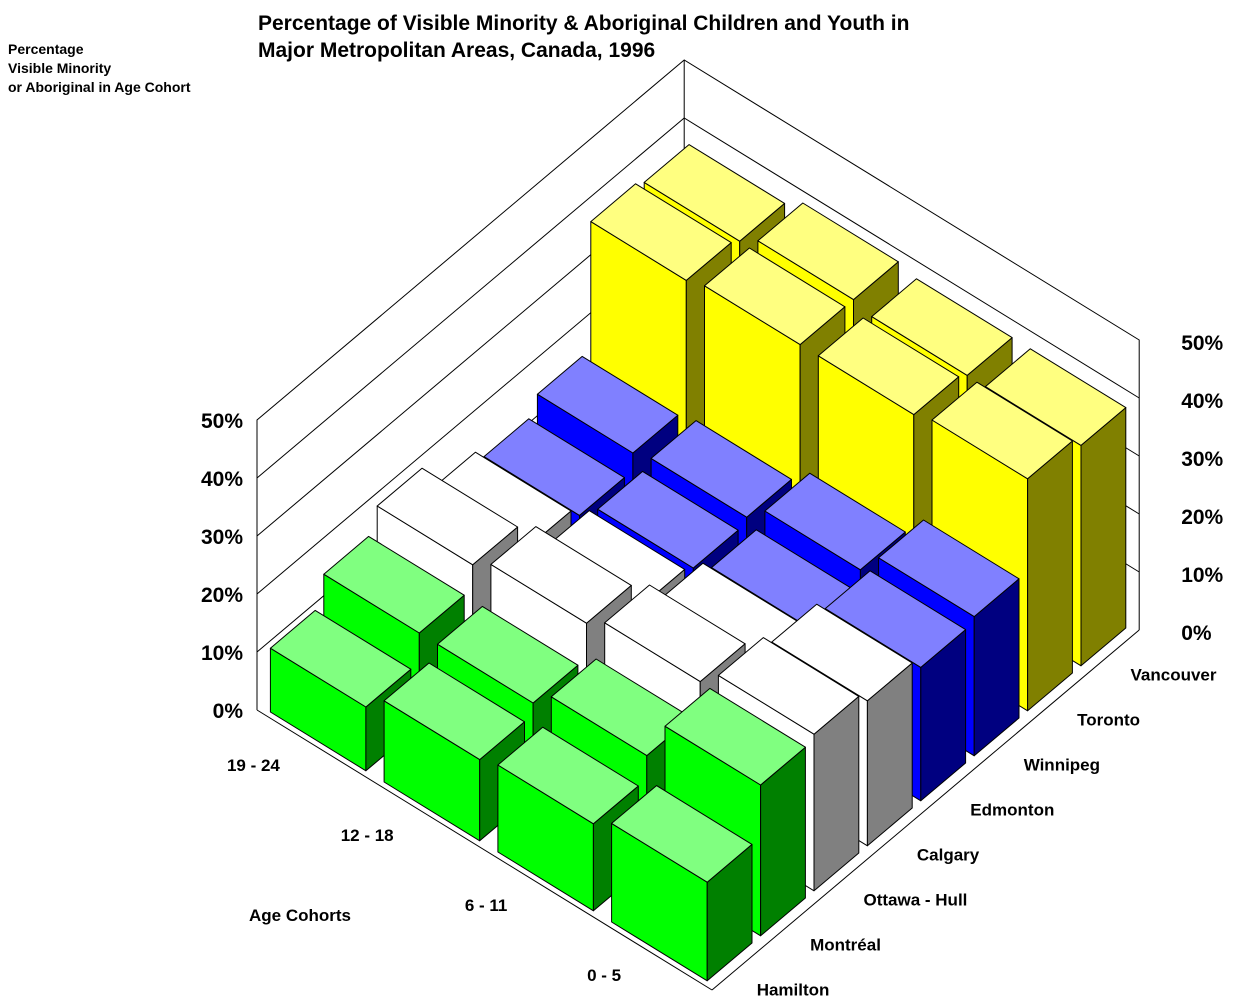 The height and width of the screenshot is (996, 1249). What do you see at coordinates (222, 595) in the screenshot?
I see `y-tick-left-20: 20%` at bounding box center [222, 595].